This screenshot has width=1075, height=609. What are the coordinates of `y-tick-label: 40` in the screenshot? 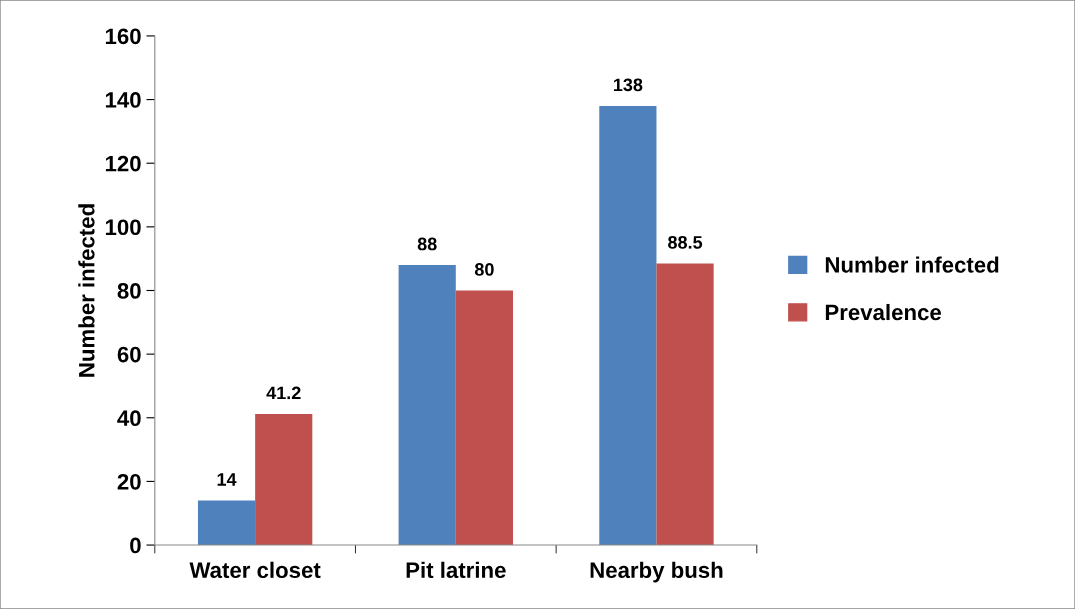 It's located at (129, 418).